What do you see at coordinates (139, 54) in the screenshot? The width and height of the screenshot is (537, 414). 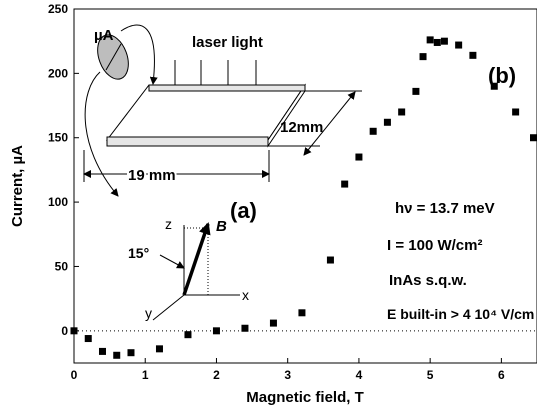 I see `wire-right` at bounding box center [139, 54].